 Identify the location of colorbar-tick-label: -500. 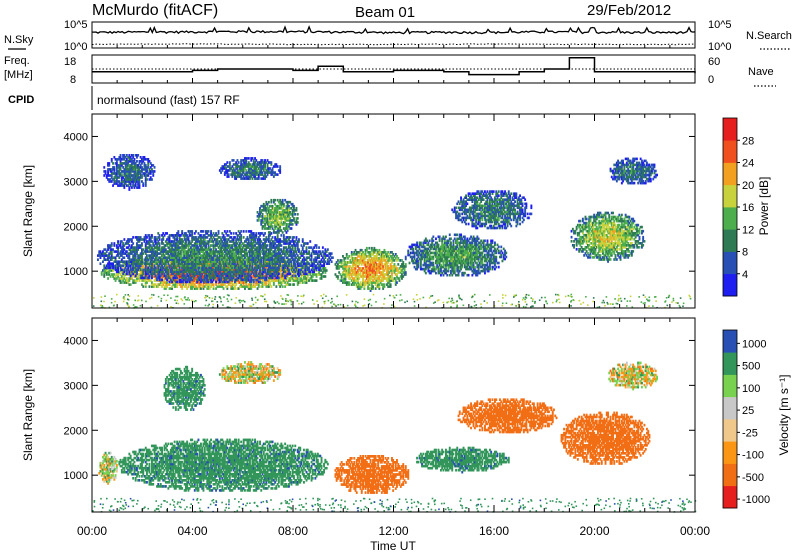
(753, 478).